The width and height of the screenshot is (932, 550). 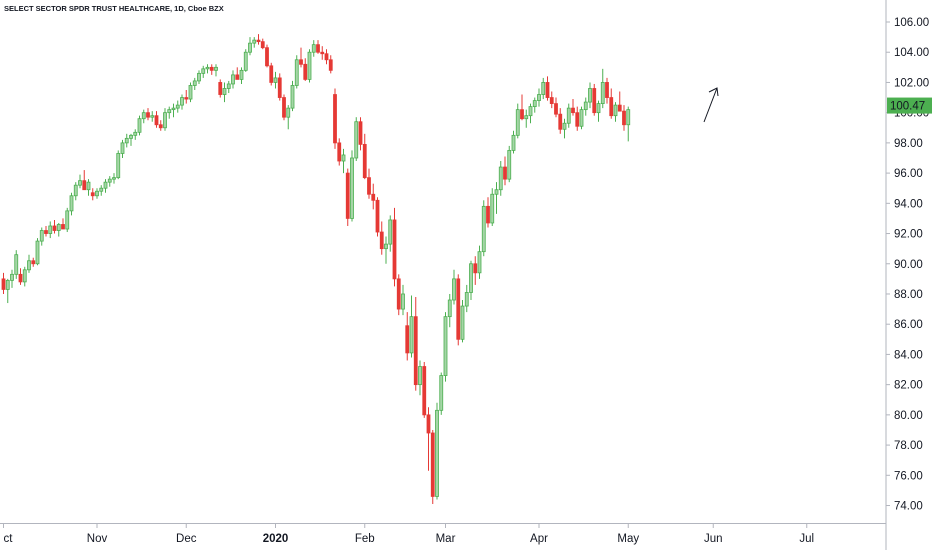 What do you see at coordinates (276, 539) in the screenshot?
I see `time-tick-label: 2020` at bounding box center [276, 539].